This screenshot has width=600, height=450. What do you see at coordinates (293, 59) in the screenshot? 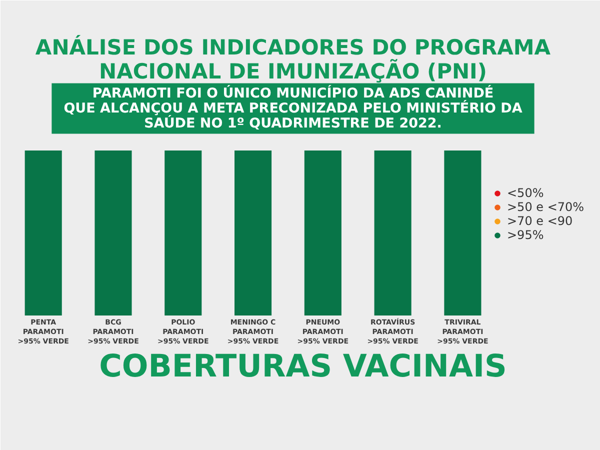
I see `chart-title: ANÁLISE DOS INDICADORES DO PROGRAMA NACIONAL DE IMUNIZAÇÃO (PNI)` at bounding box center [293, 59].